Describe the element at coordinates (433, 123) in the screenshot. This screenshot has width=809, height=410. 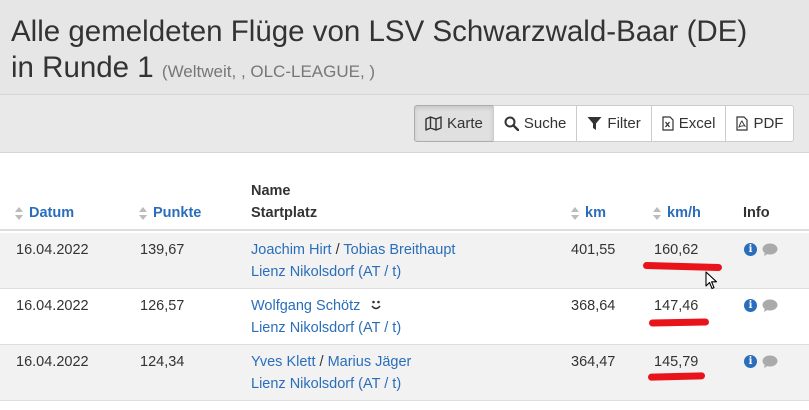
I see `map-icon` at that location.